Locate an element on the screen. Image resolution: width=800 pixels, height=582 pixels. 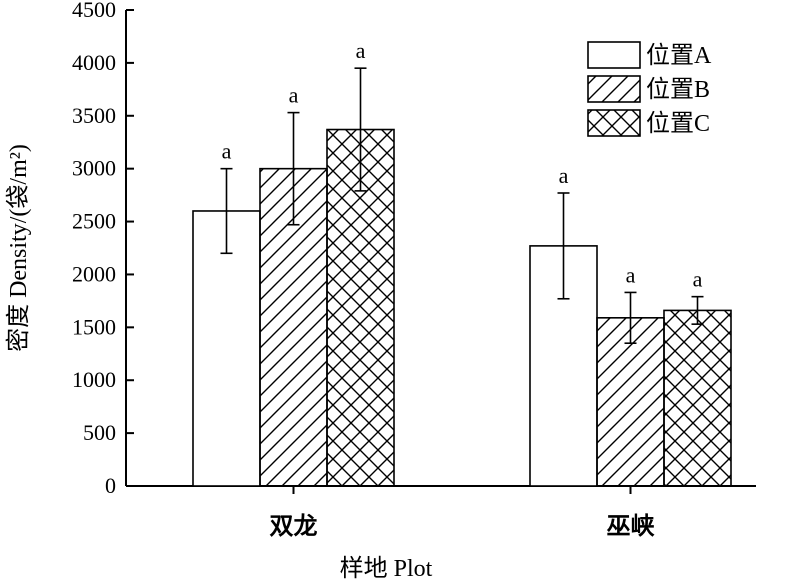
x-axis-title: 样地 Plot is located at coordinates (386, 568).